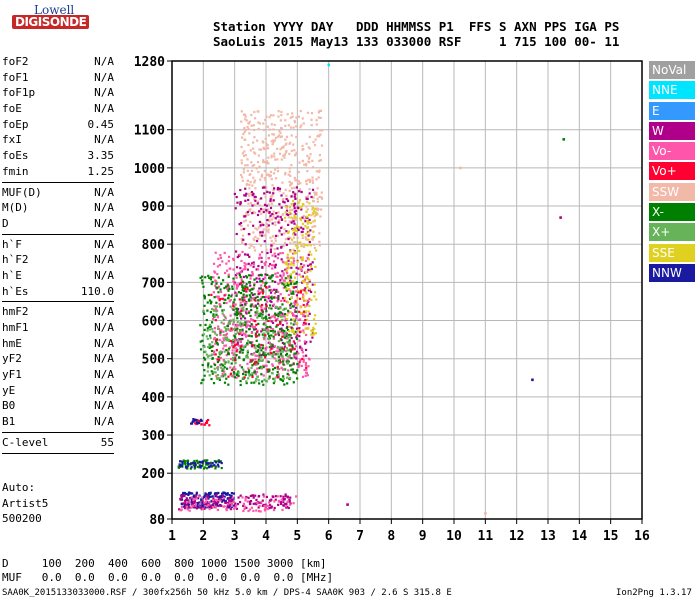 Image resolution: width=700 pixels, height=600 pixels. Describe the element at coordinates (19, 487) in the screenshot. I see `auto-label: Auto:` at that location.